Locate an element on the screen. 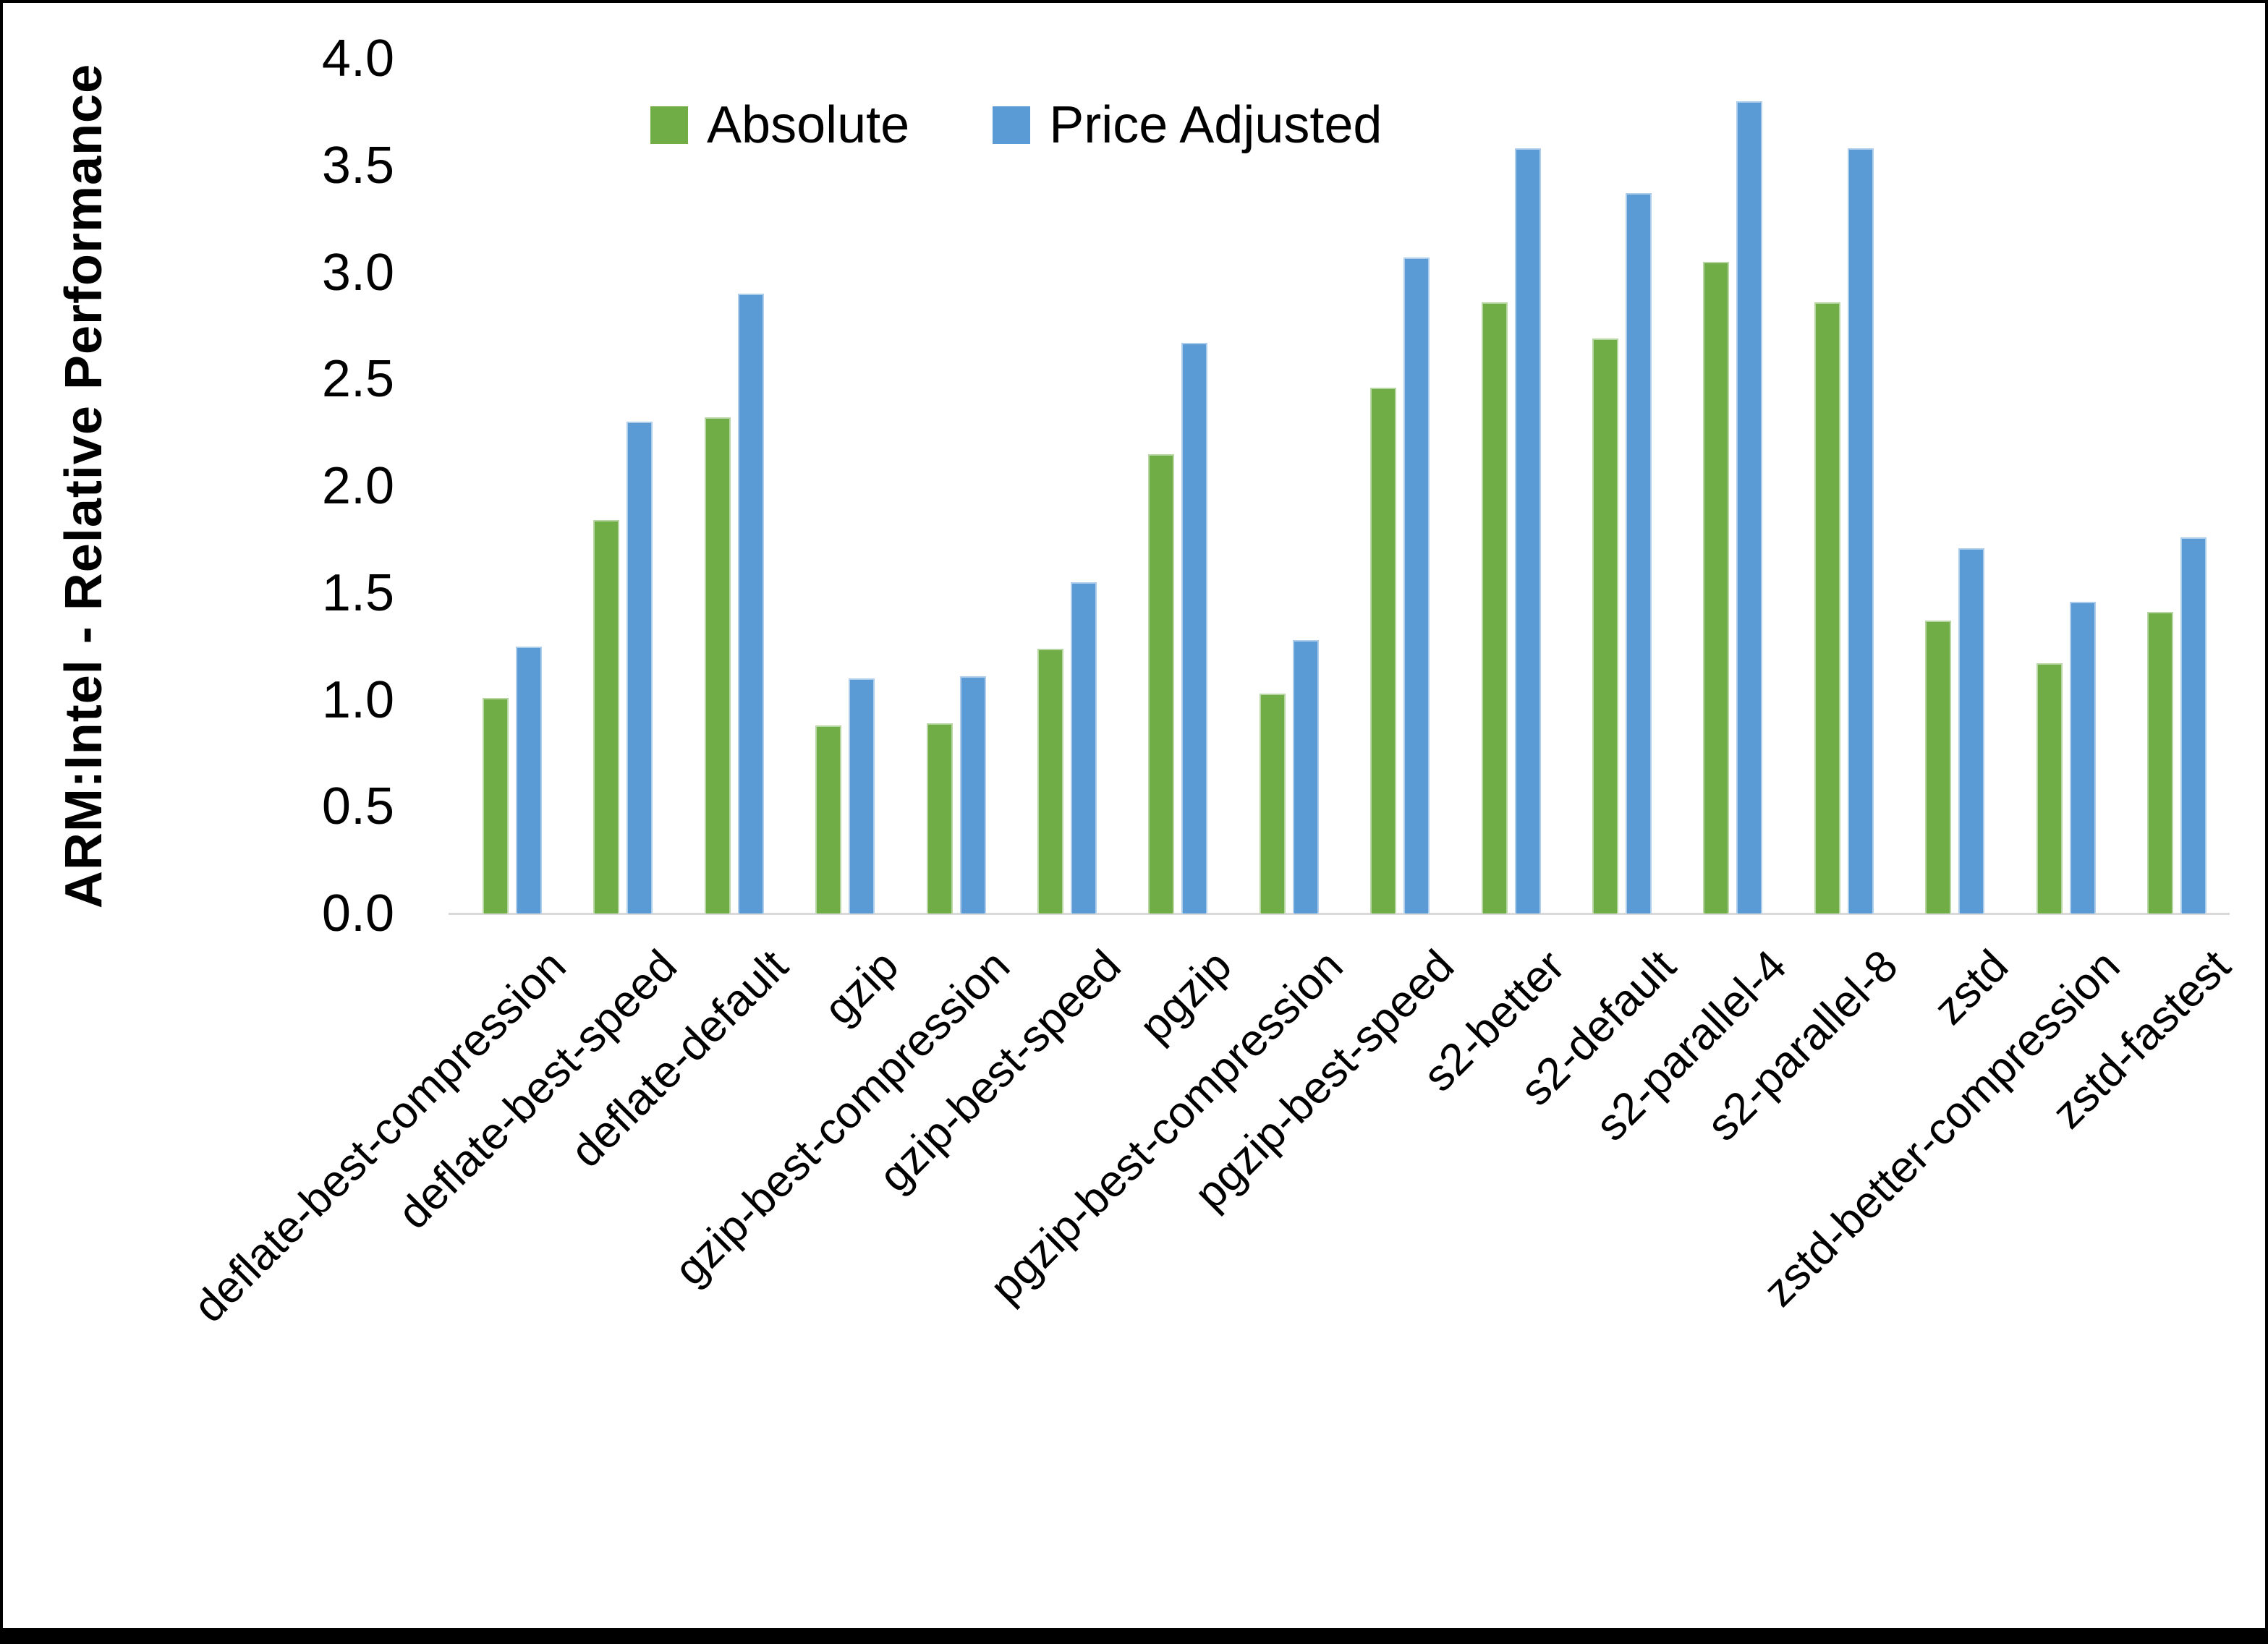 This screenshot has width=2268, height=1644. y-tick-label-3.5: 3.5 is located at coordinates (357, 165).